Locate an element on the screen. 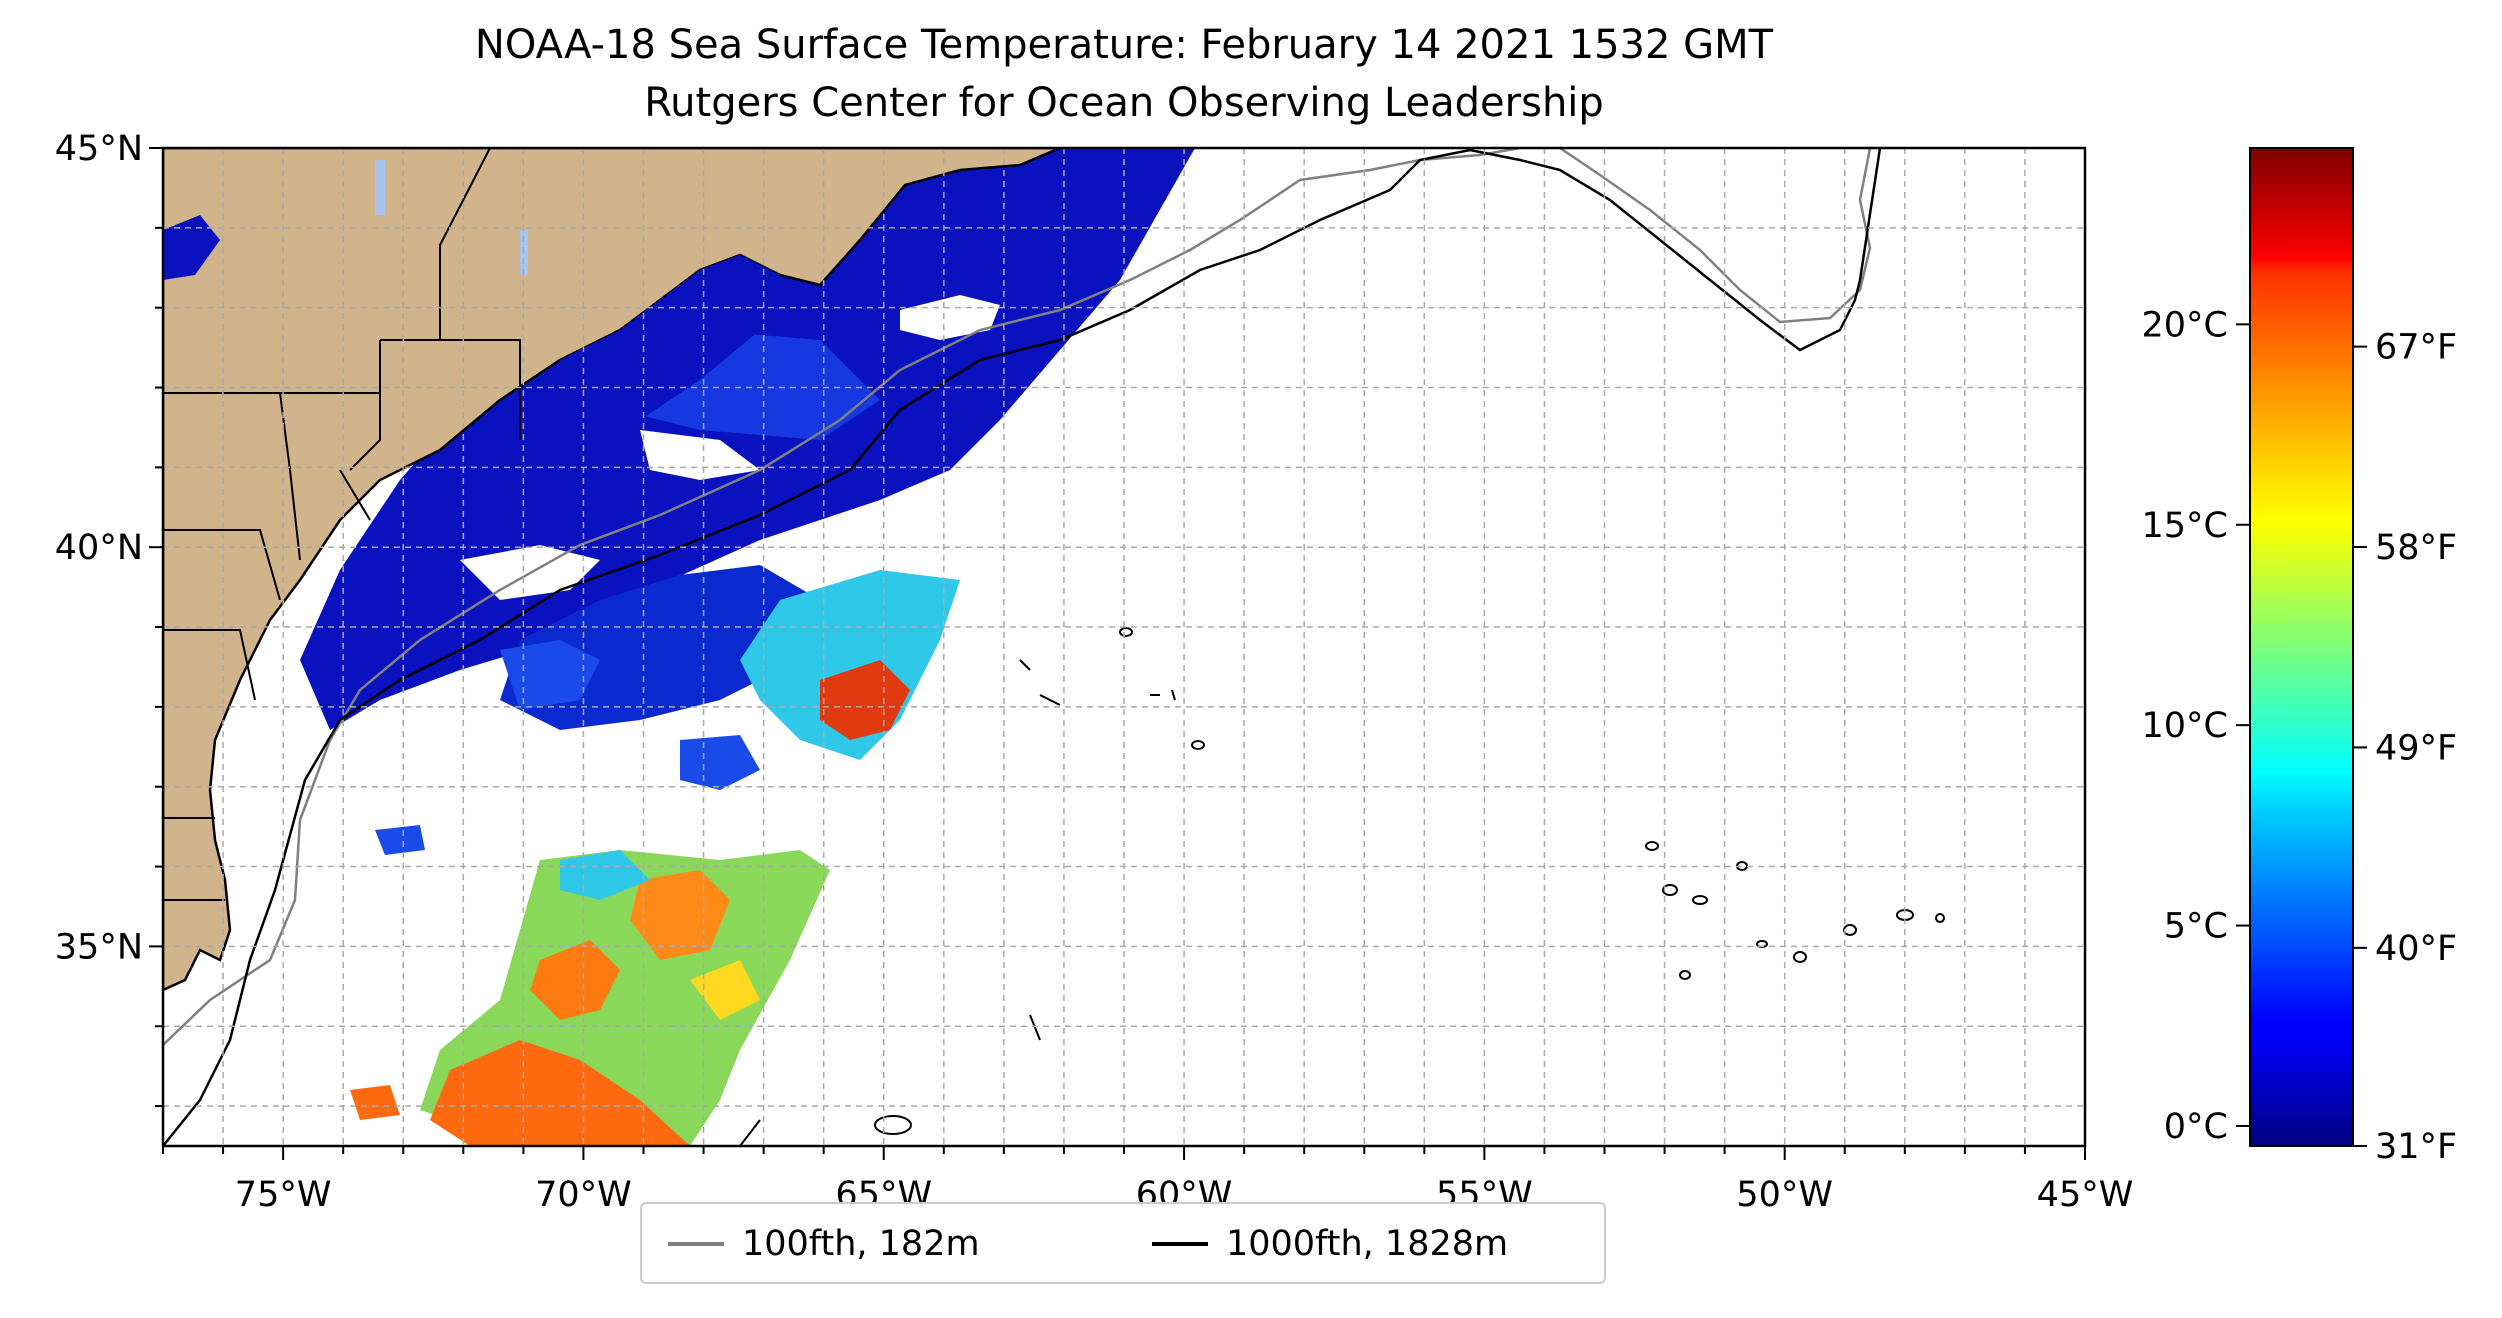 This screenshot has height=1318, width=2502. colorbar-label-f: 40°F is located at coordinates (2416, 949).